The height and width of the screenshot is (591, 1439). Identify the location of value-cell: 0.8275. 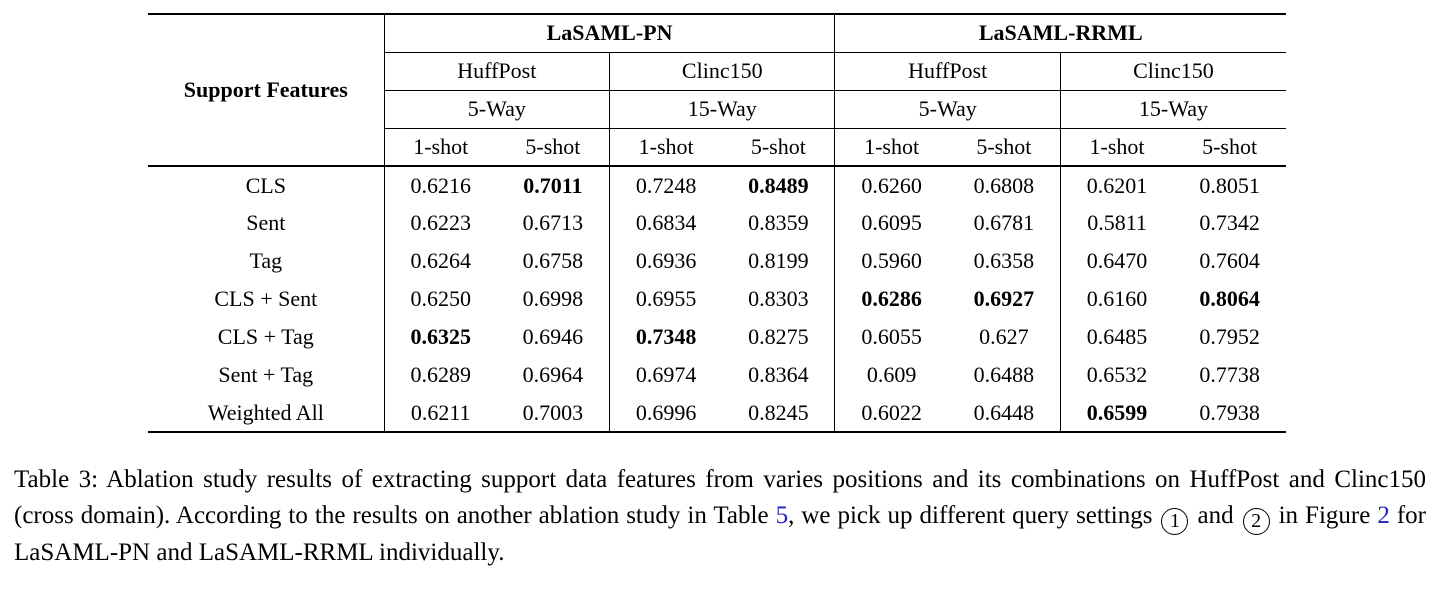
(779, 337).